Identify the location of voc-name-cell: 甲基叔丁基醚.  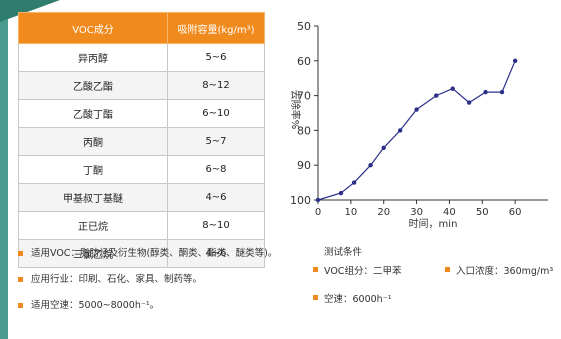
(93, 197).